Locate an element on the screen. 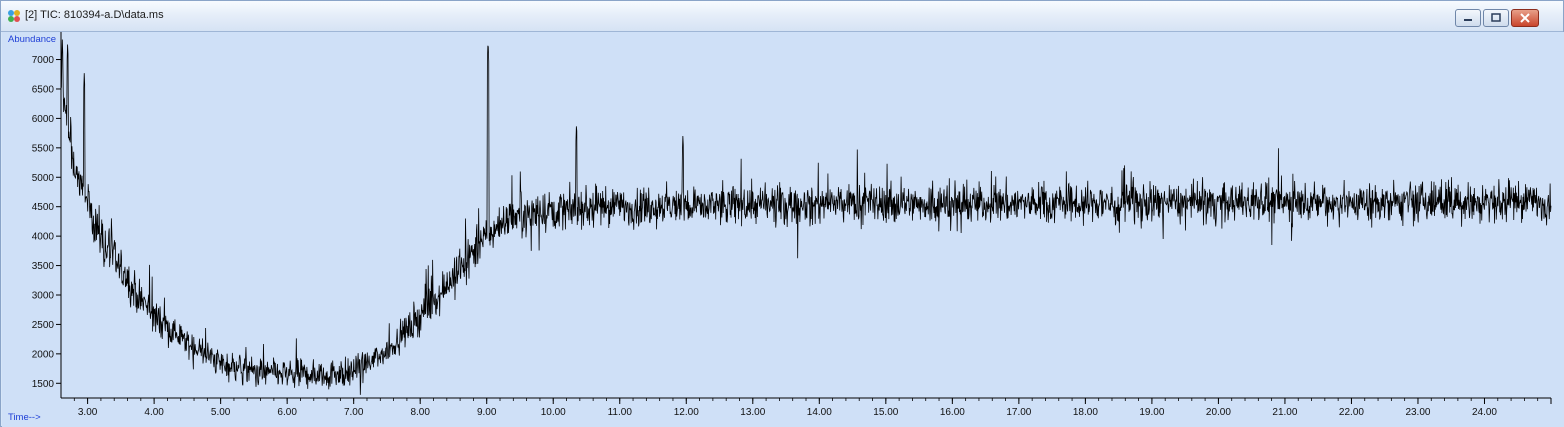 Image resolution: width=1564 pixels, height=427 pixels. y-tick-label: 1500 is located at coordinates (43, 384).